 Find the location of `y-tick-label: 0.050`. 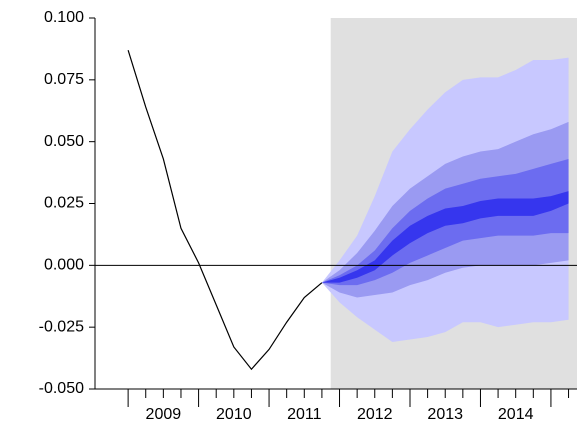

y-tick-label: 0.050 is located at coordinates (64, 141).